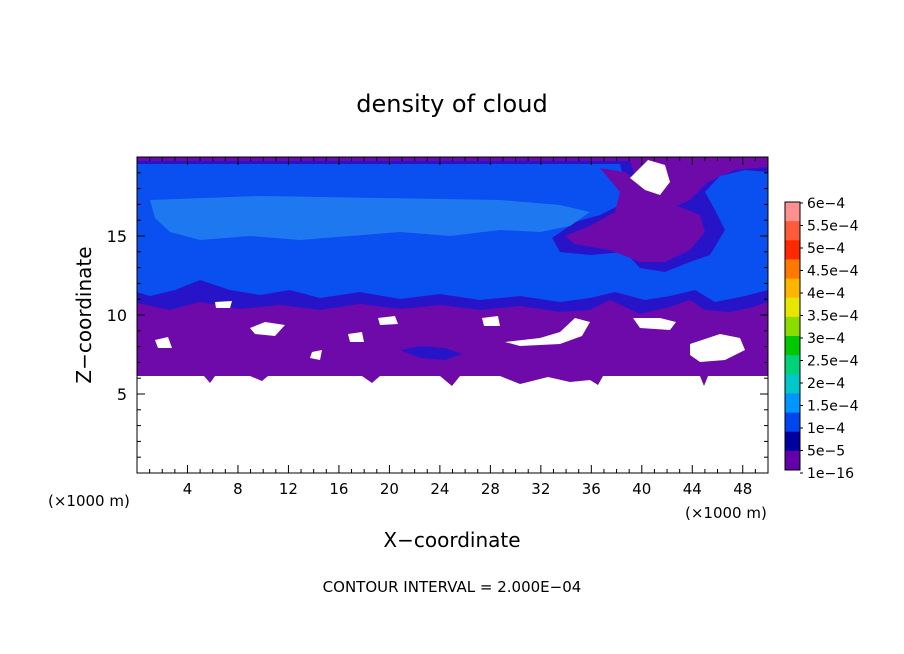 This screenshot has width=904, height=654. Describe the element at coordinates (591, 489) in the screenshot. I see `x-tick-label: 36` at that location.